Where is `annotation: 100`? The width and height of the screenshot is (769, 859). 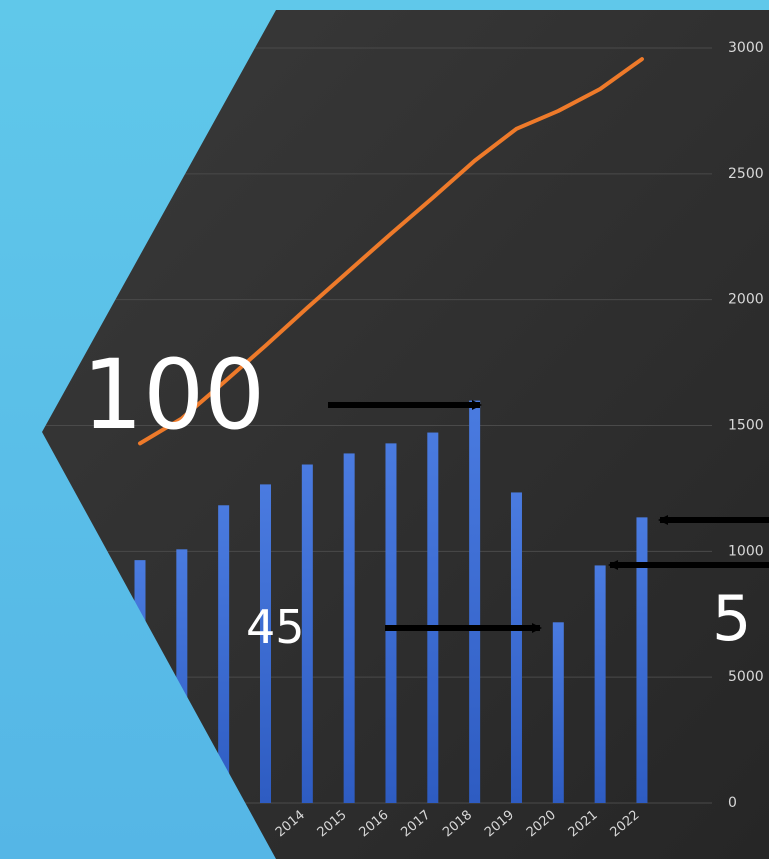
annotation: 100 is located at coordinates (173, 395).